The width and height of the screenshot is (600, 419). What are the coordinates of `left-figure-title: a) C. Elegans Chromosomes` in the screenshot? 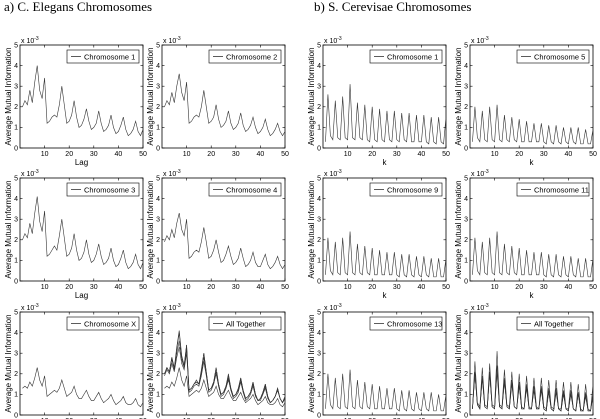 It's located at (78, 7).